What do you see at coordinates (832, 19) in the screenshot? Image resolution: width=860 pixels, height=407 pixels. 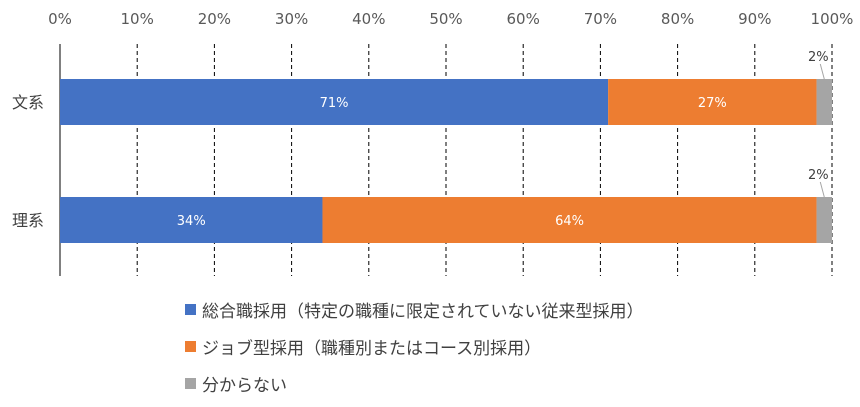 I see `x-tick-label: 100%` at bounding box center [832, 19].